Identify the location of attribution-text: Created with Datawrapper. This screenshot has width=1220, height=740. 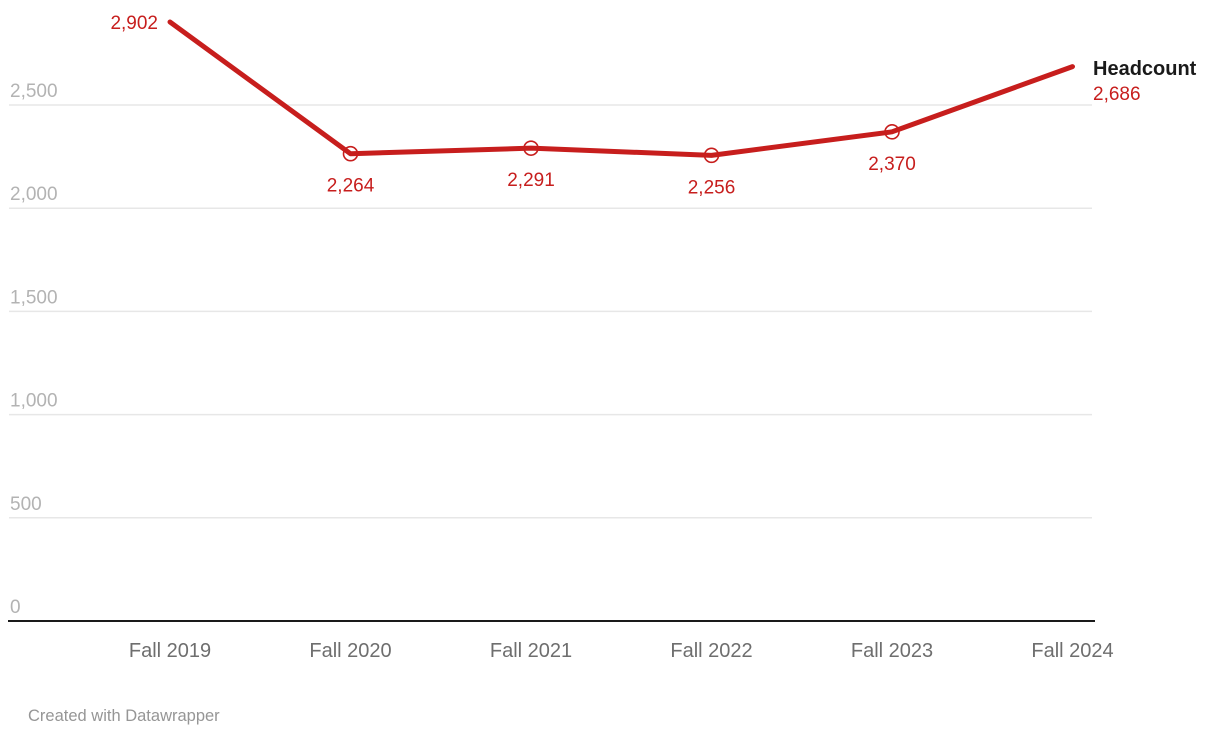
(124, 716).